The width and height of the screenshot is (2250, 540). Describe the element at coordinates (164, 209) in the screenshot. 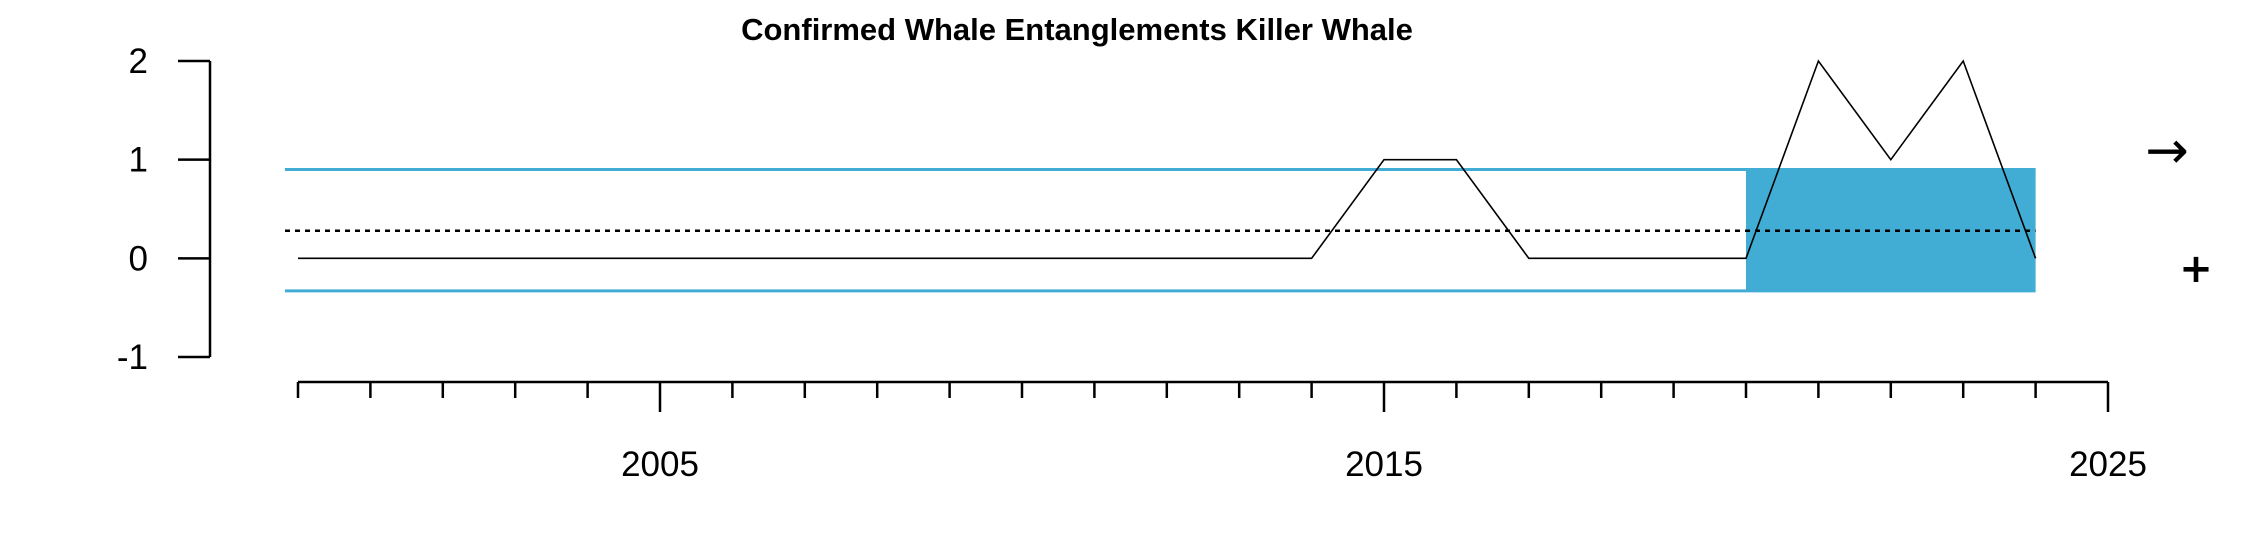

I see `y-axis: 2 1 0 -1` at that location.